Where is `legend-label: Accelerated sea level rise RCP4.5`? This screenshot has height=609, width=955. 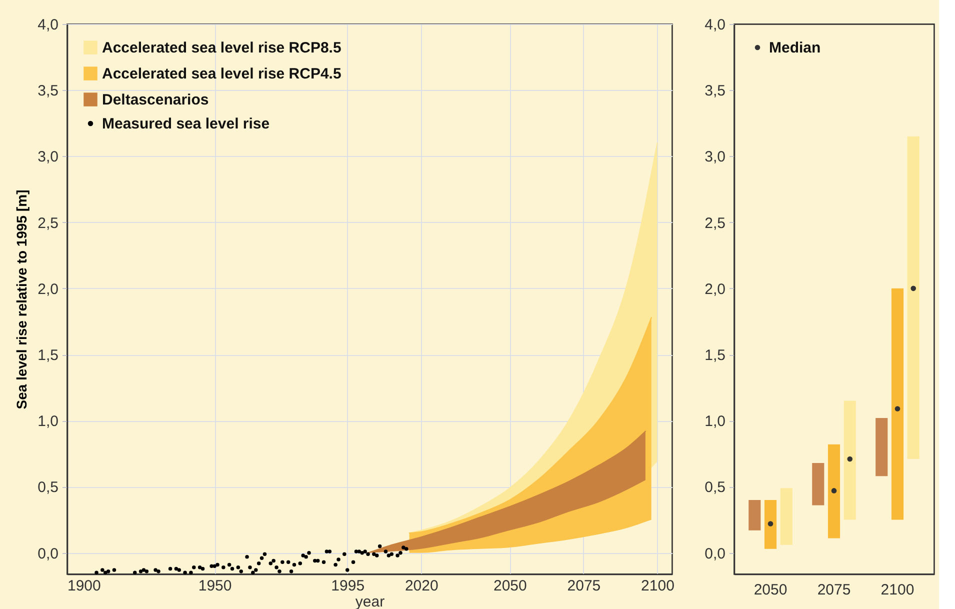
legend-label: Accelerated sea level rise RCP4.5 is located at coordinates (222, 74).